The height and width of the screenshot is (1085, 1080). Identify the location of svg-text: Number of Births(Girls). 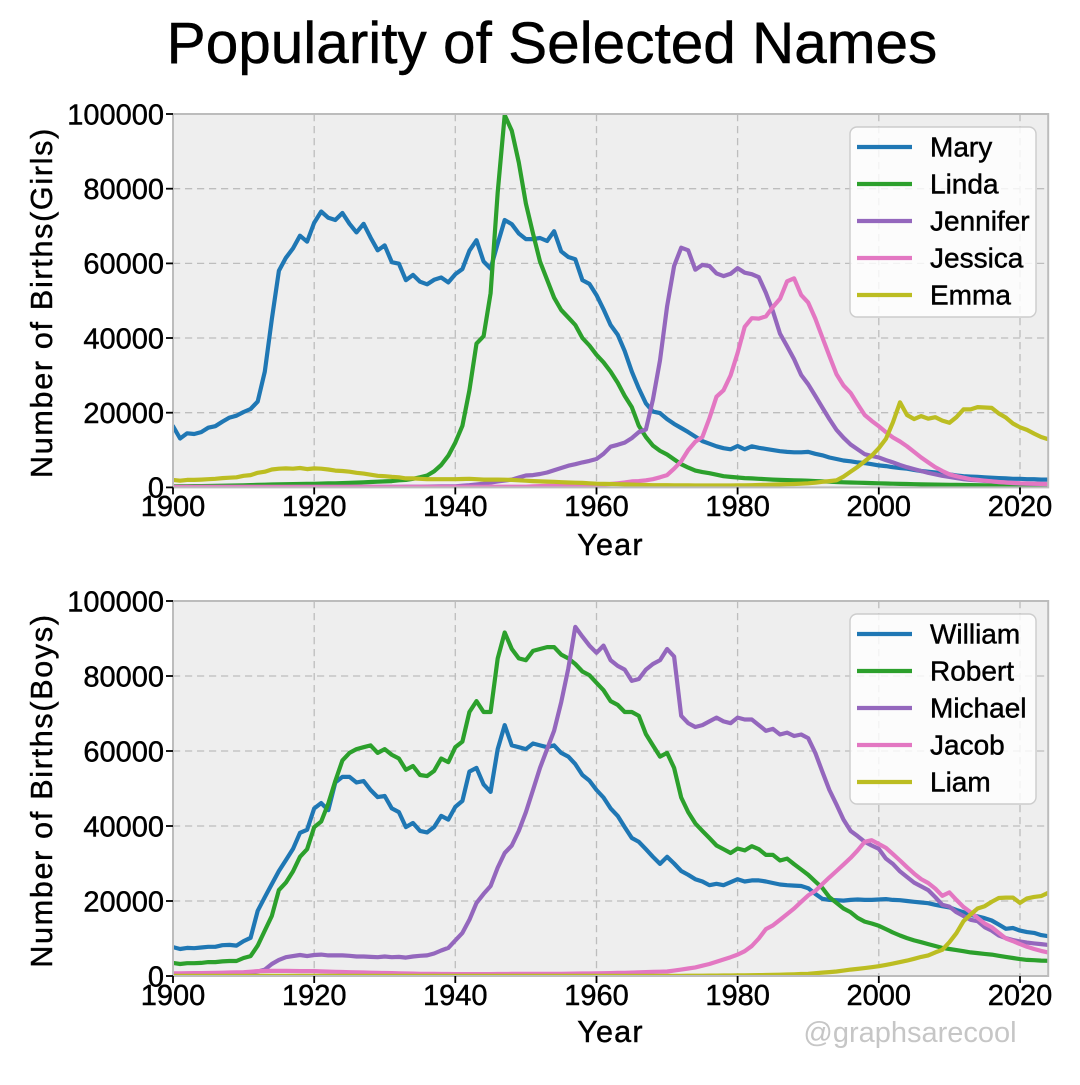
(42, 302).